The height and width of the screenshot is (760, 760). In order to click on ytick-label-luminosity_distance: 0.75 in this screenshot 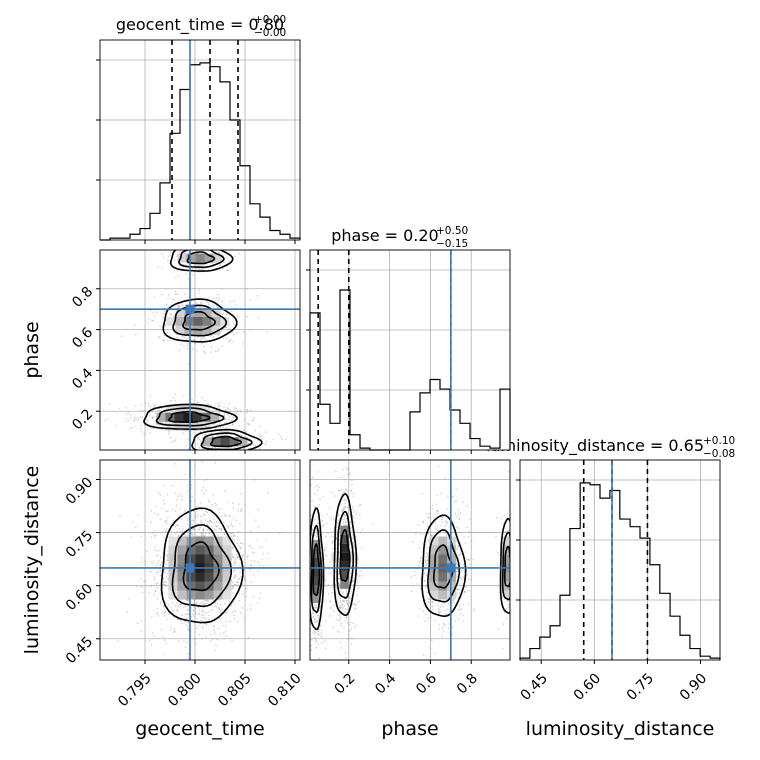, I will do `click(79, 544)`.